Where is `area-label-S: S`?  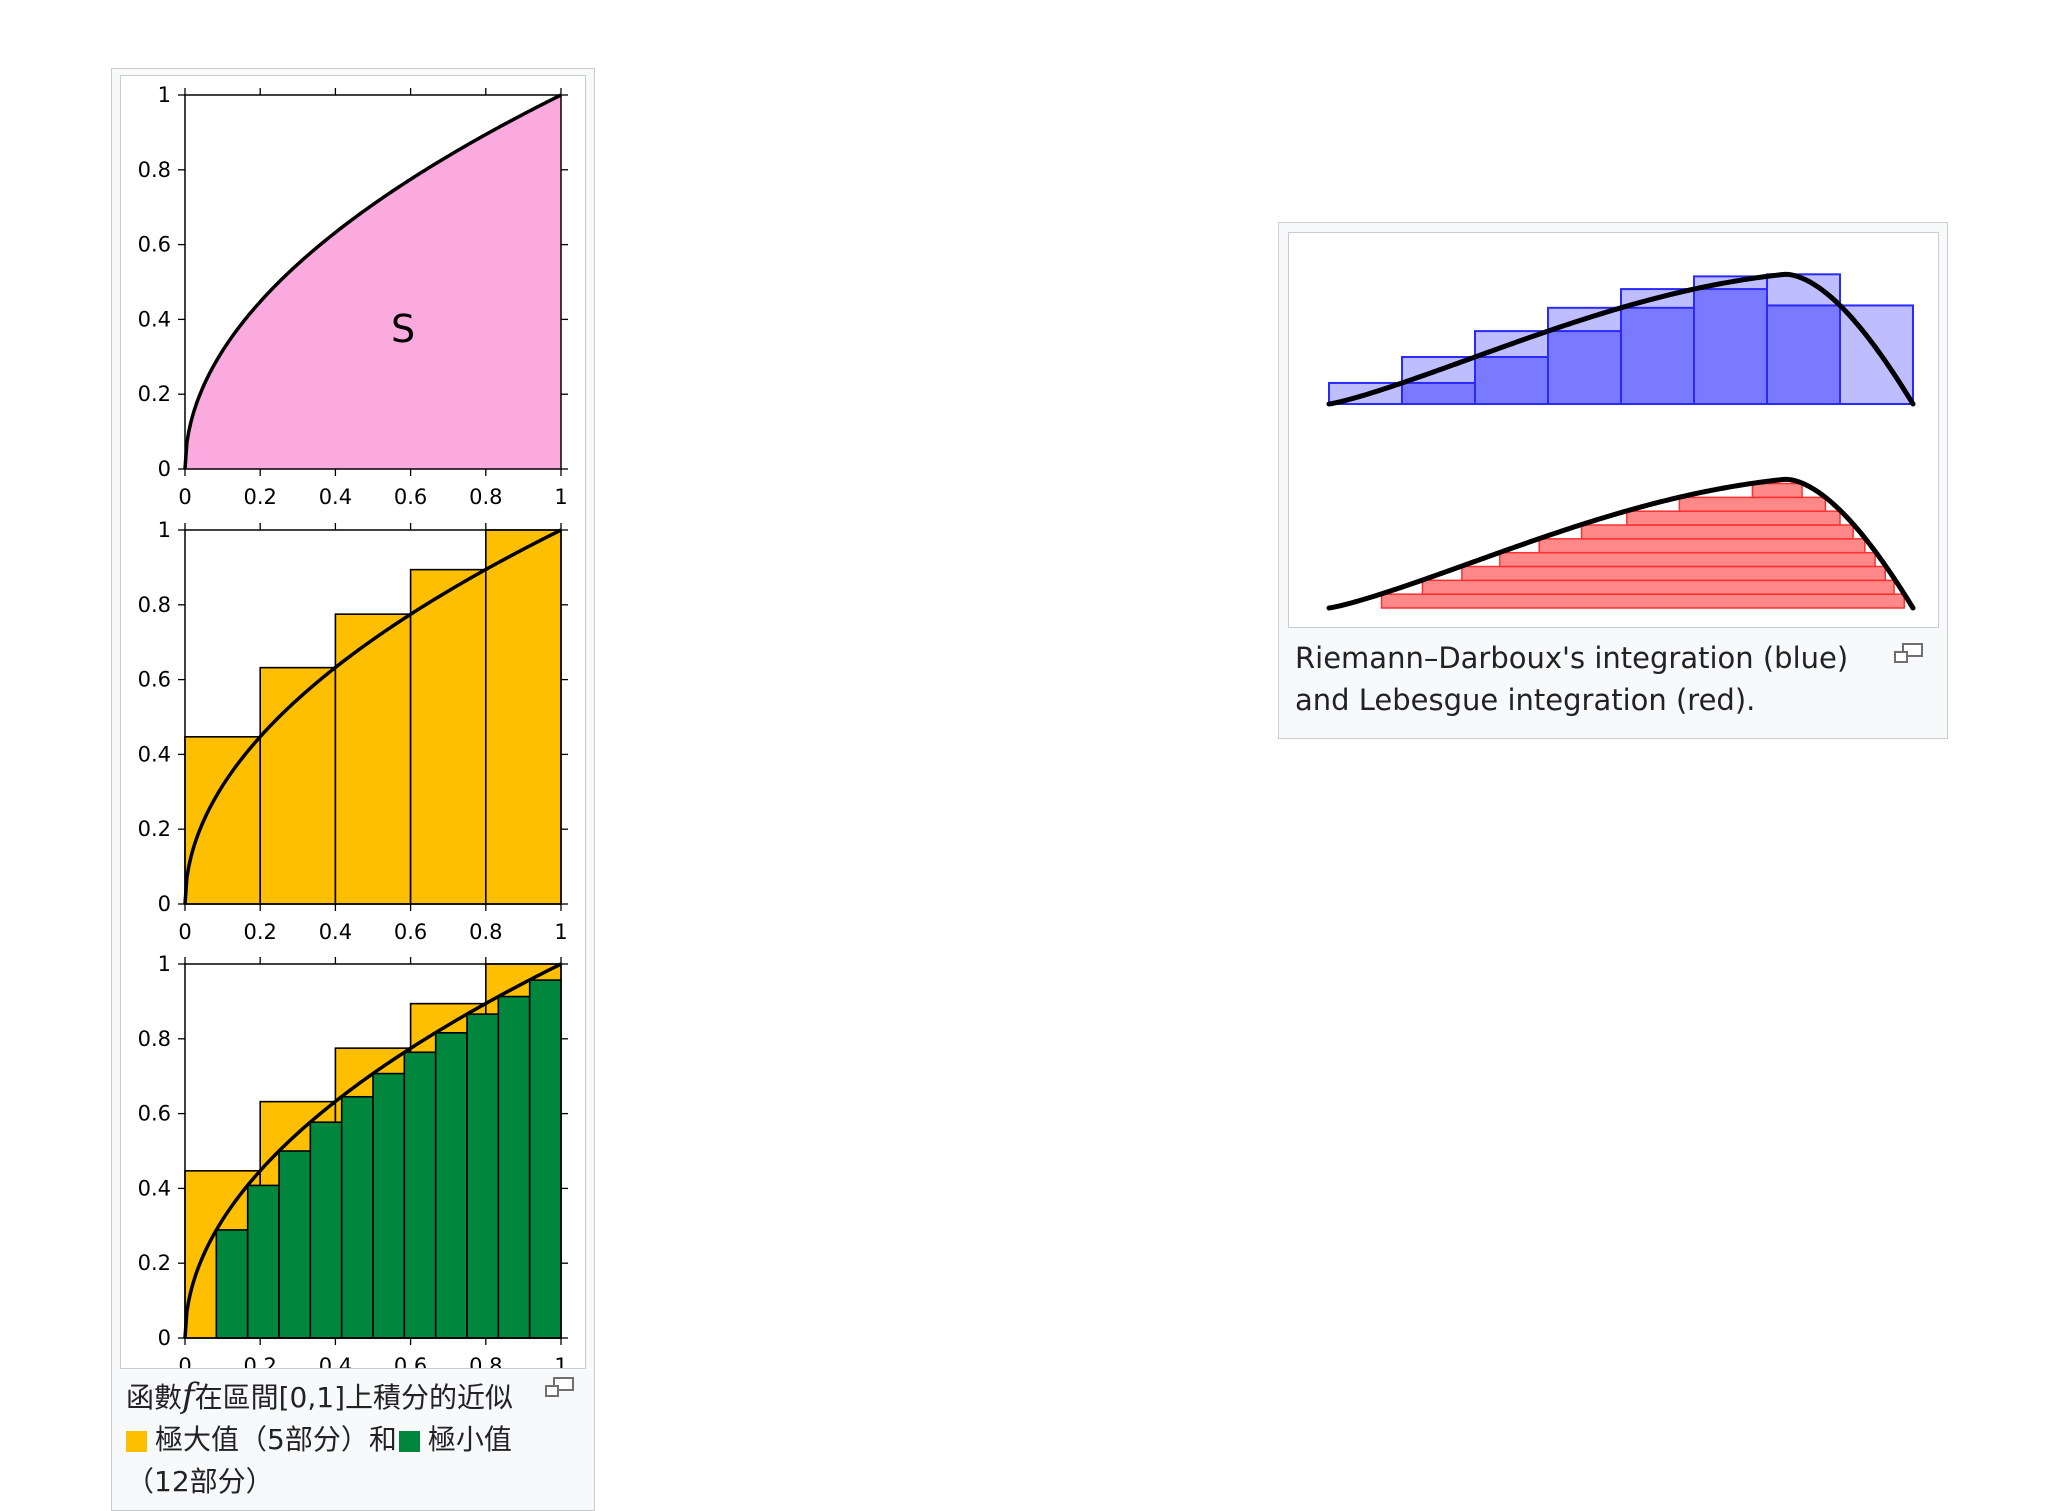 area-label-S: S is located at coordinates (403, 329).